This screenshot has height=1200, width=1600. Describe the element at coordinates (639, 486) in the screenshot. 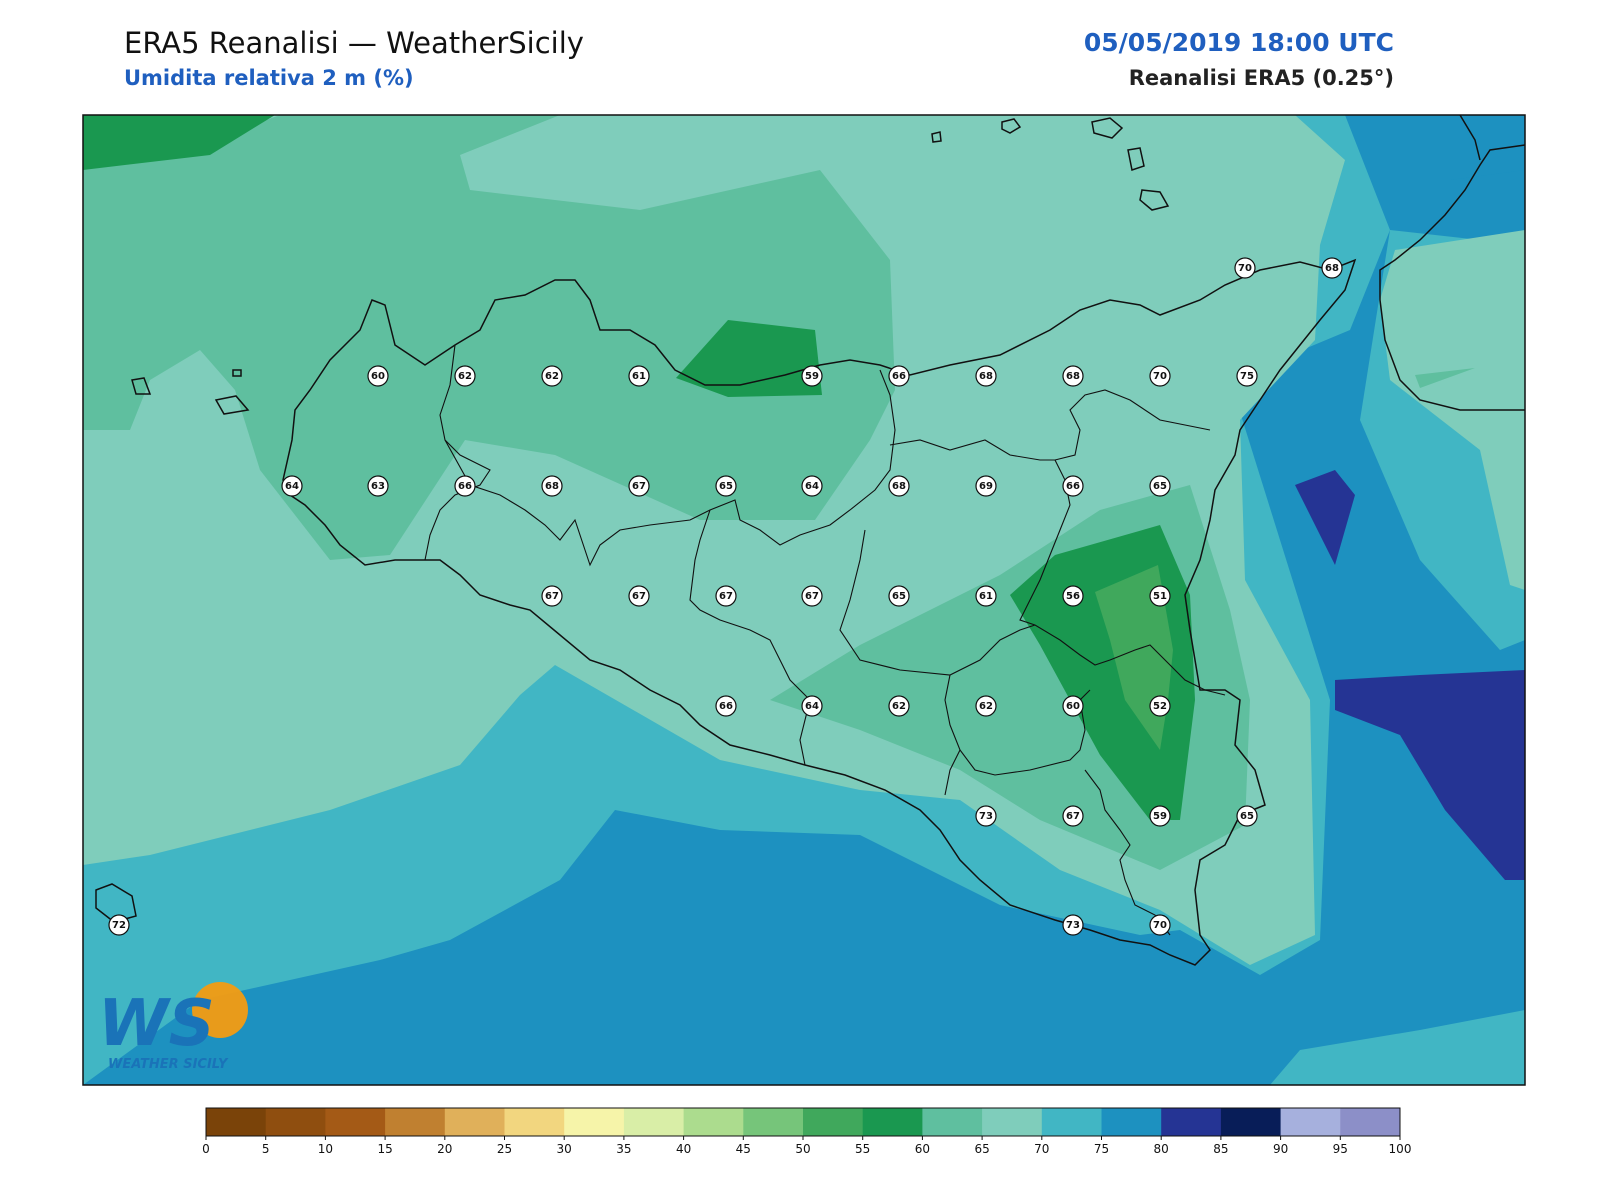

I see `station-marker: 67` at that location.